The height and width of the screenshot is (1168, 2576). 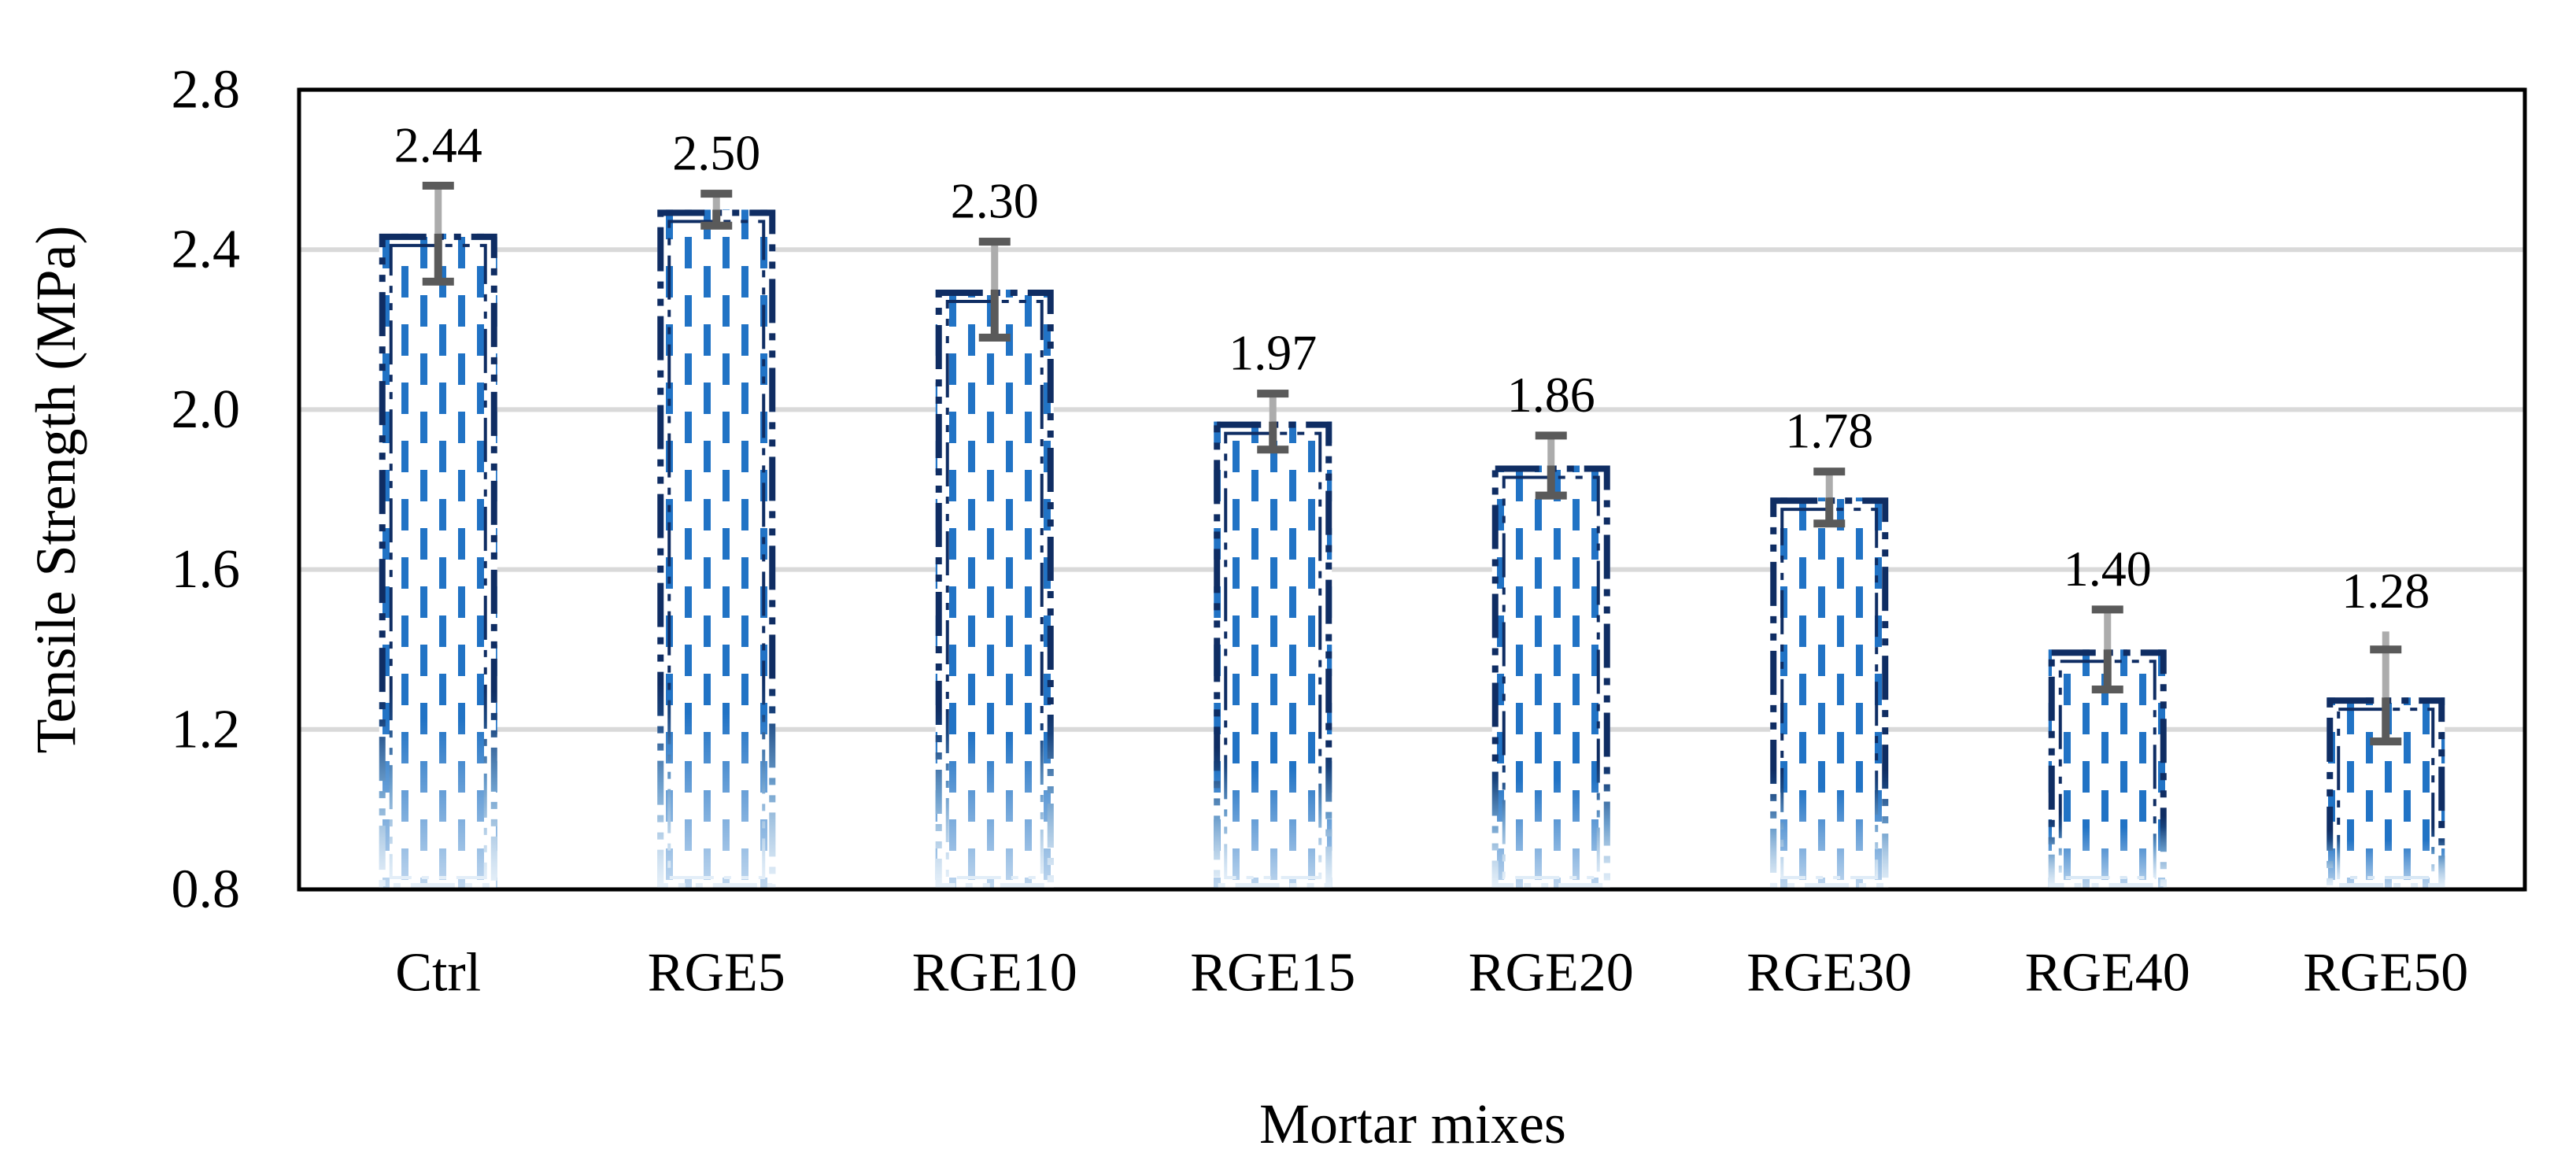 I want to click on error-bar-rge20, so click(x=1551, y=466).